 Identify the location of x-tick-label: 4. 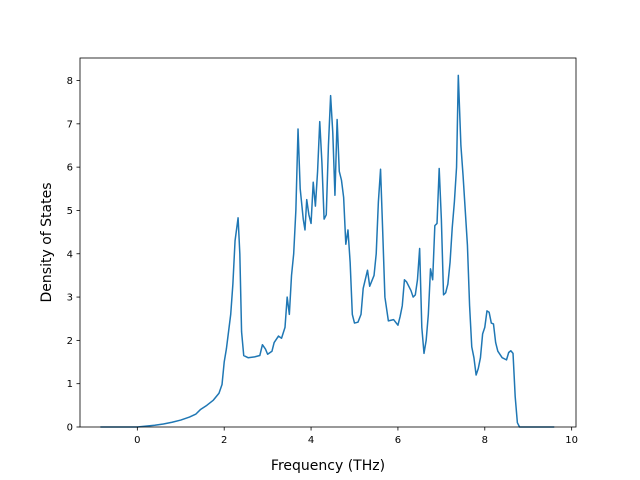
(311, 440).